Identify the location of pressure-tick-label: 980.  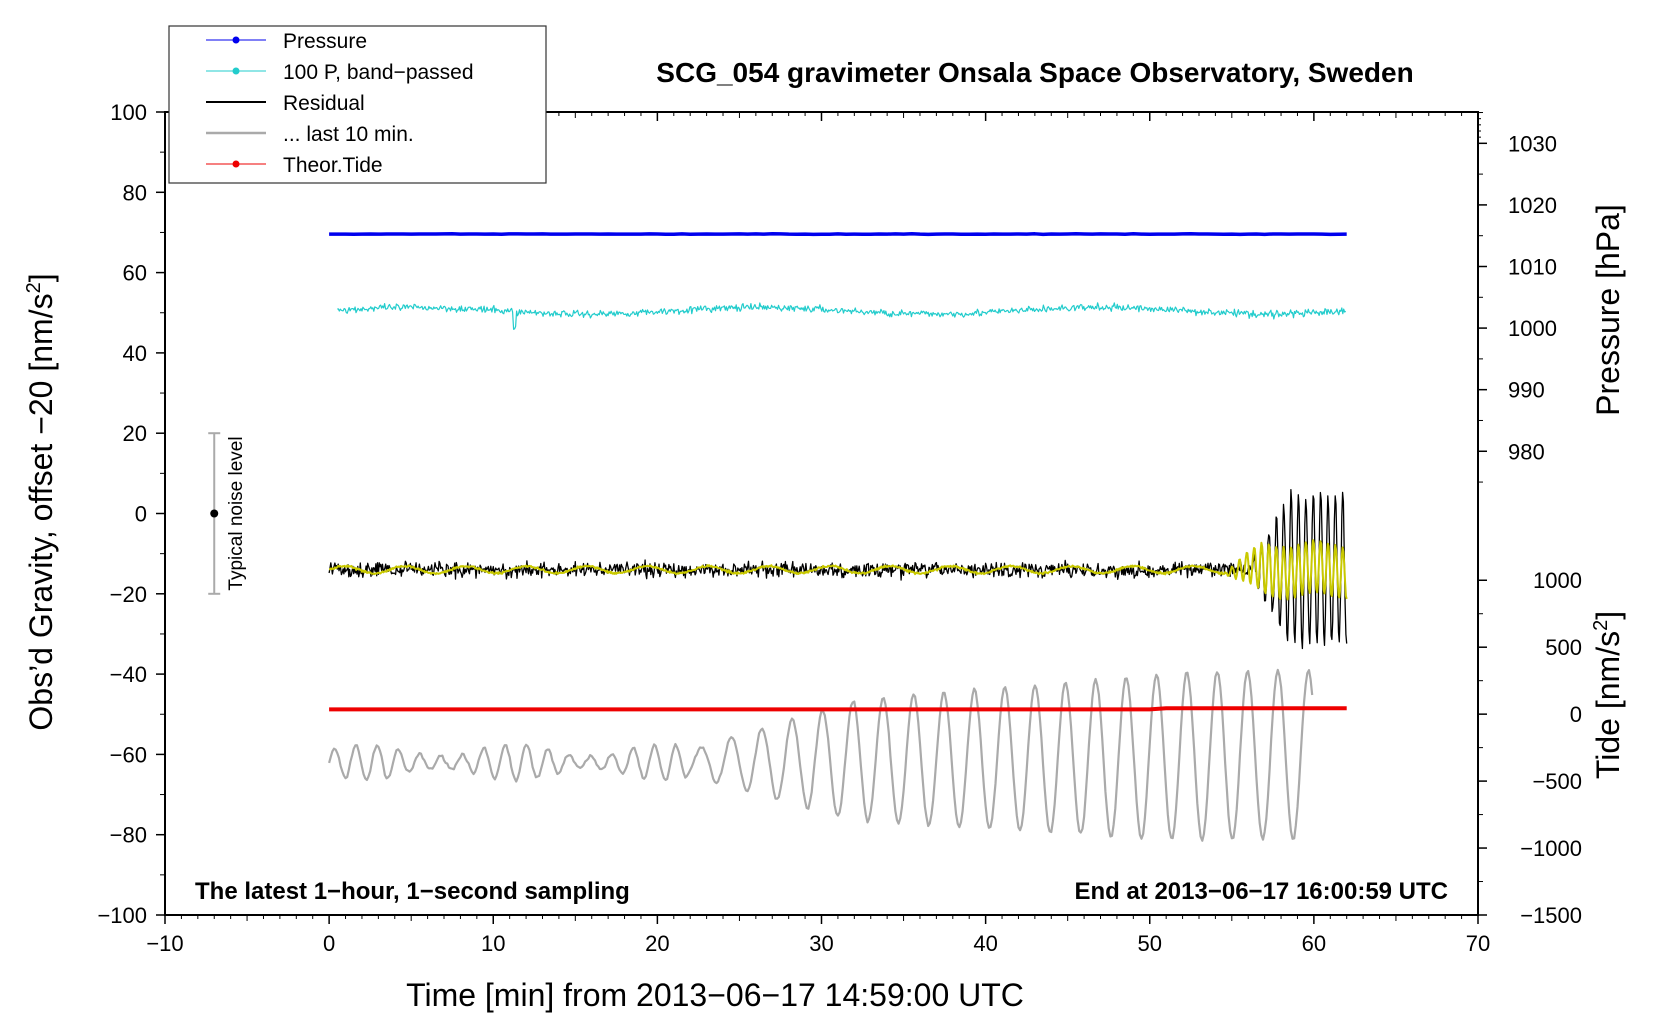
(1526, 451).